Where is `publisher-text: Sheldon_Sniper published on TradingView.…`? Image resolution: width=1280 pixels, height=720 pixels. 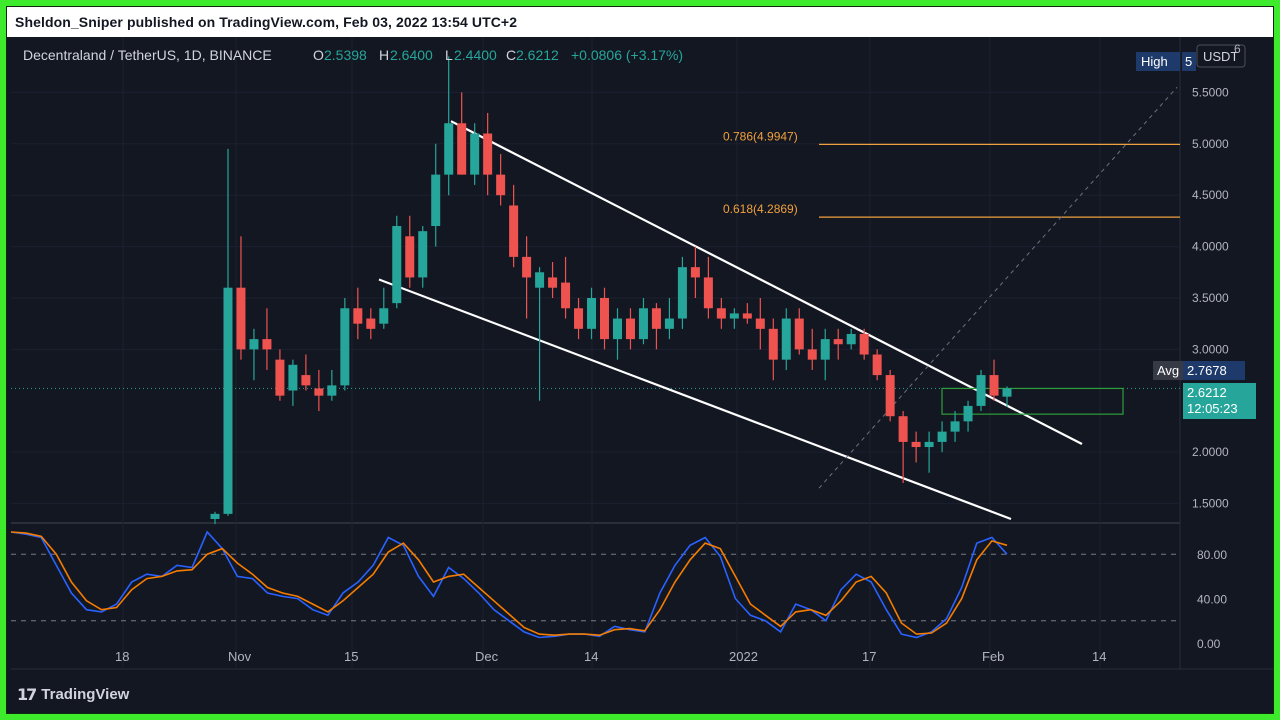 publisher-text: Sheldon_Sniper published on TradingView.… is located at coordinates (266, 22).